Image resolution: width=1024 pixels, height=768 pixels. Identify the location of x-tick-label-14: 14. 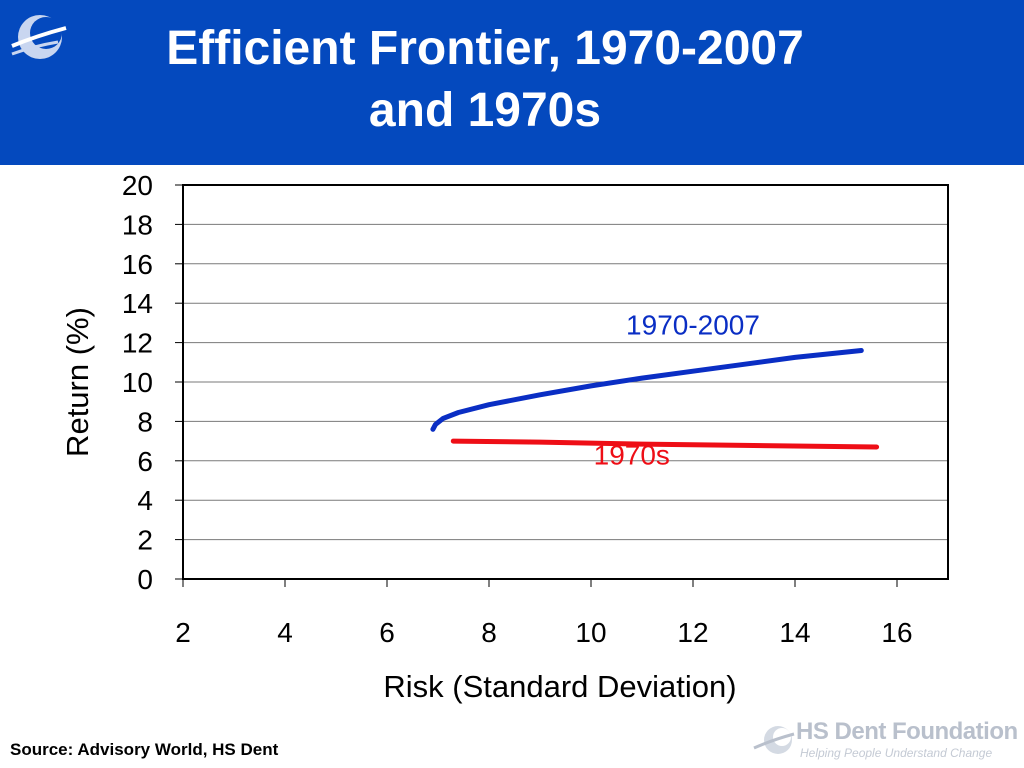
(794, 632).